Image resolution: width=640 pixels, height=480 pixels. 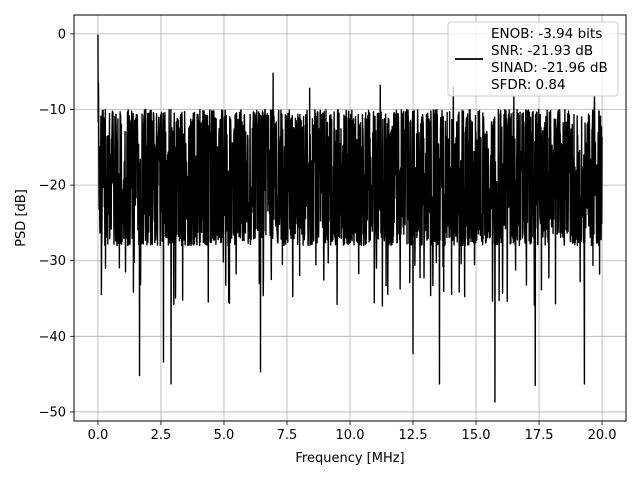 I want to click on x-tick-label: 12.5, so click(x=413, y=435).